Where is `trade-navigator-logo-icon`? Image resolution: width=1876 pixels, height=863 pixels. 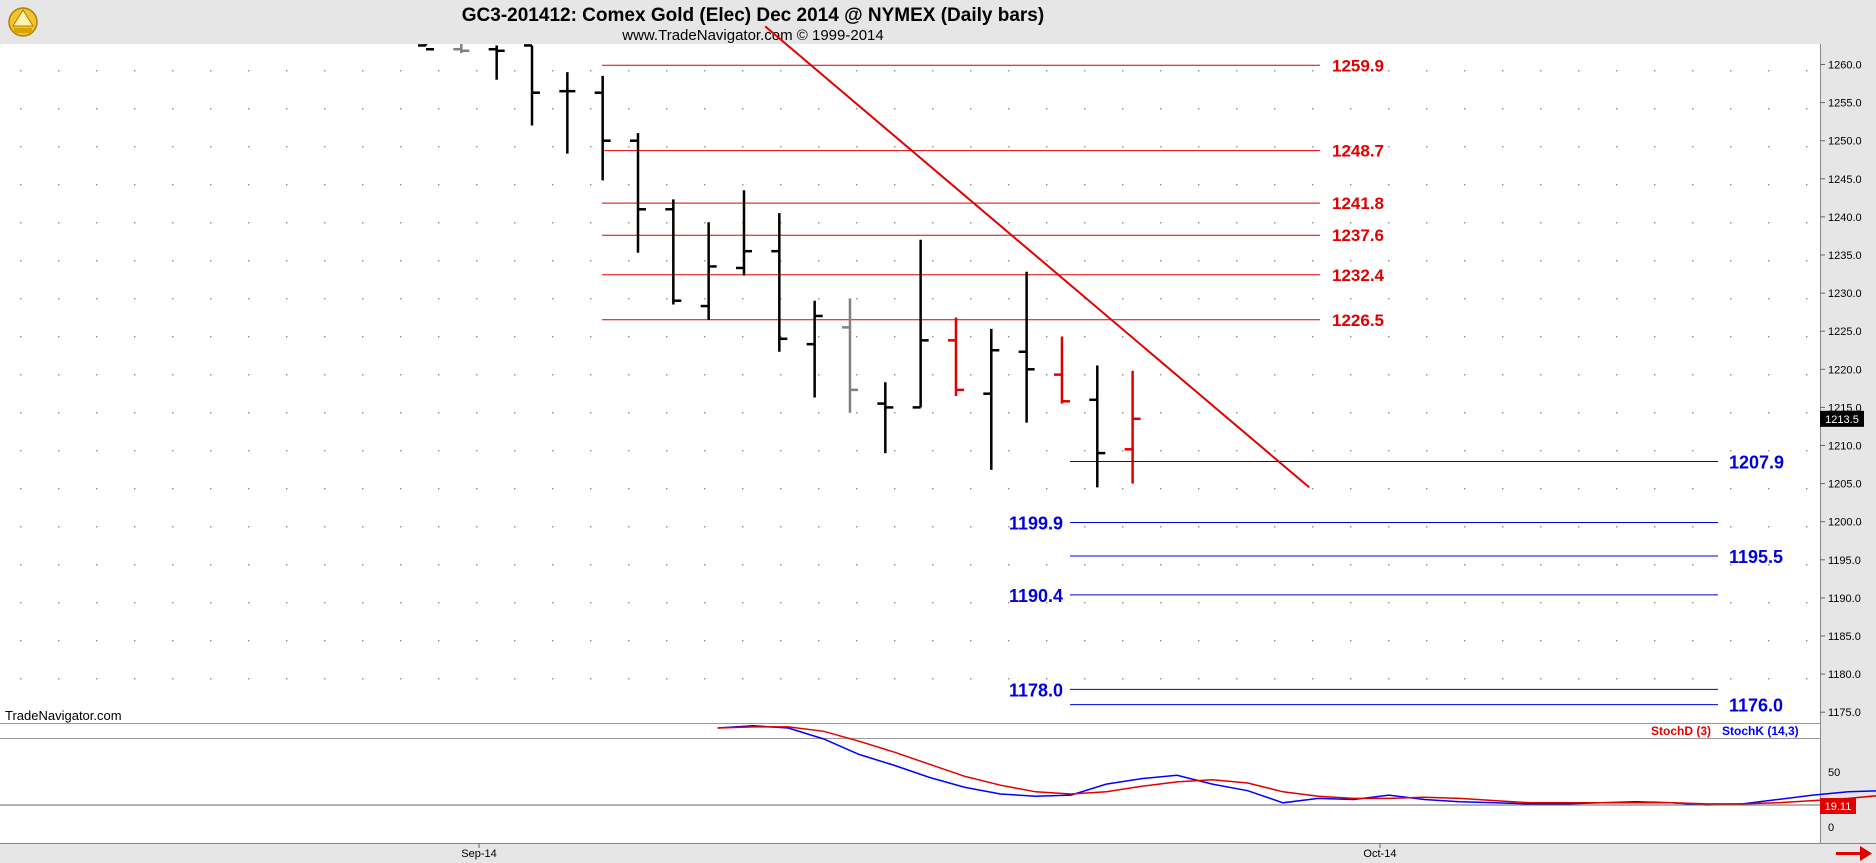
trade-navigator-logo-icon is located at coordinates (23, 22).